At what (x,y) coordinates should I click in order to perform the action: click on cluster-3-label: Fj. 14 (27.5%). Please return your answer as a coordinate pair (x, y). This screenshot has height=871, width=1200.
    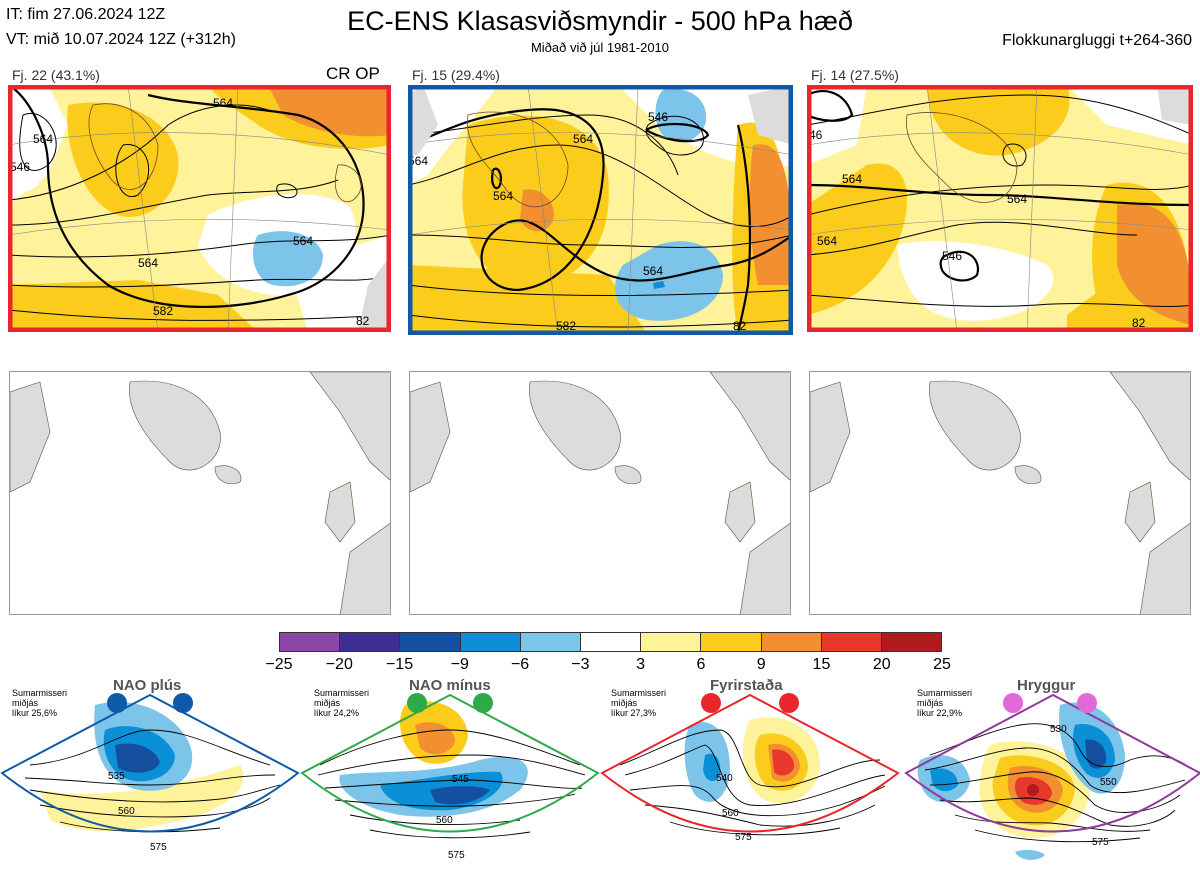
    Looking at the image, I should click on (855, 75).